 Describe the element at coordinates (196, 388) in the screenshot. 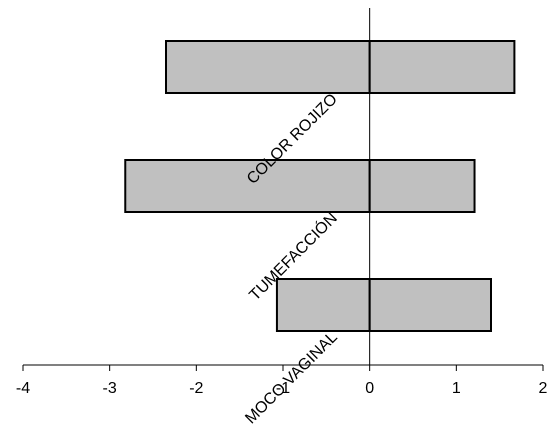

I see `x-tick-label: -2` at that location.